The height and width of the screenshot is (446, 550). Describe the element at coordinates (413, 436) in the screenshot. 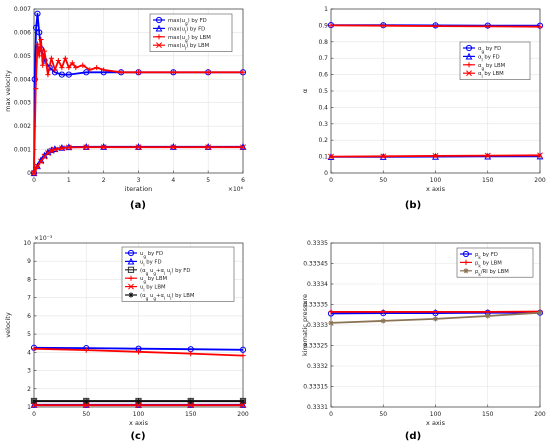

I see `caption-d: (d)` at that location.